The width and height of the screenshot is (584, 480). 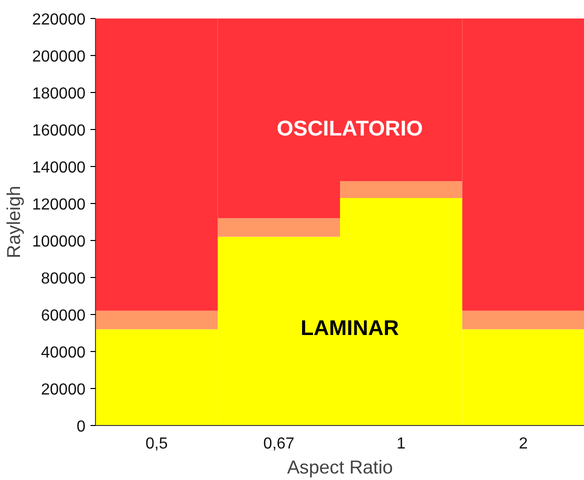 I want to click on y-tick-label: 220000, so click(x=59, y=20).